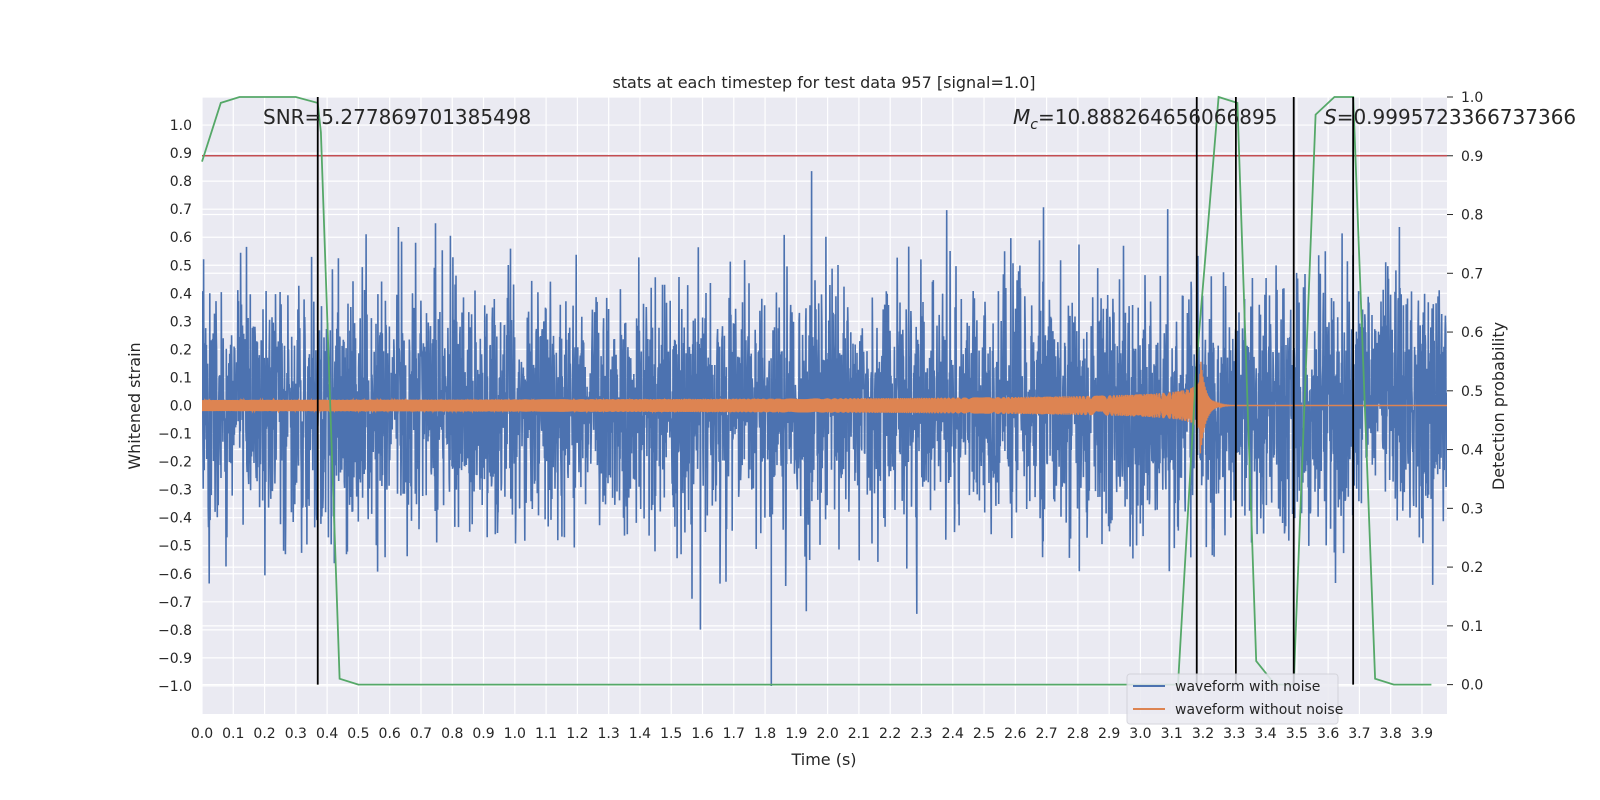 This screenshot has height=800, width=1600. I want to click on y-right-tick-label: 0.4, so click(1472, 451).